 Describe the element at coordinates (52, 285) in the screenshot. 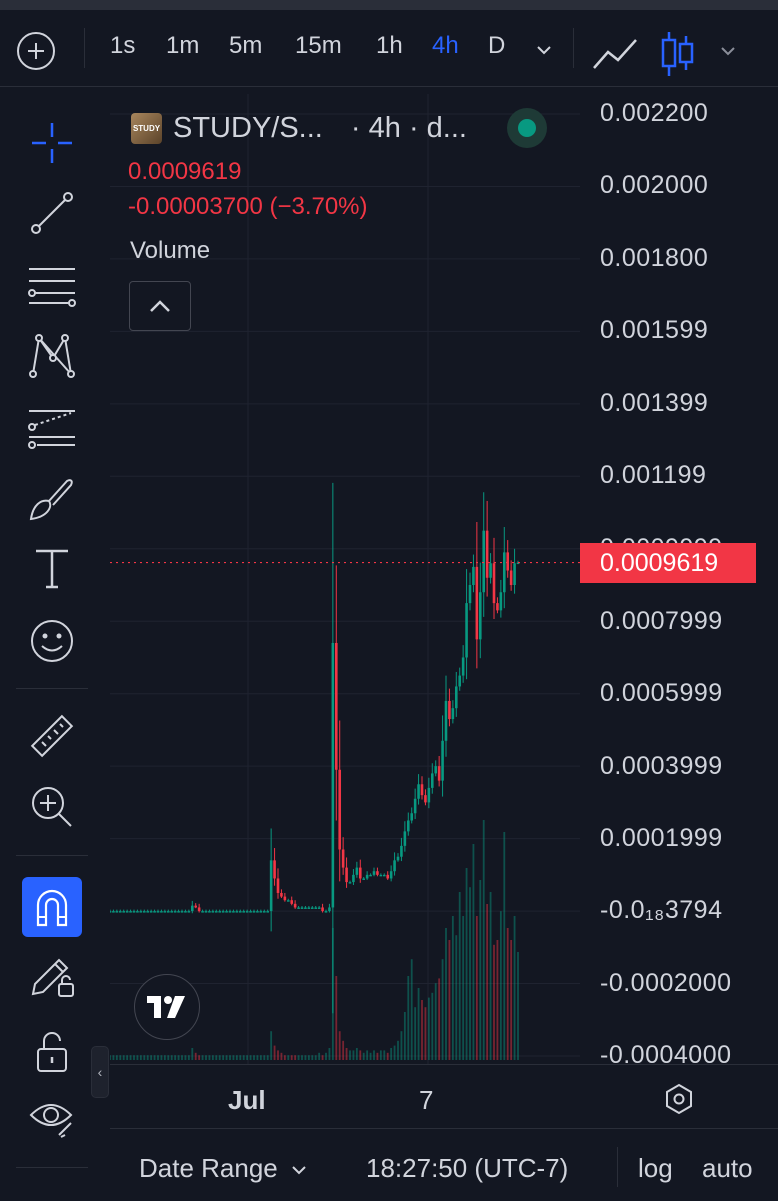

I see `fib-channel-tool` at that location.